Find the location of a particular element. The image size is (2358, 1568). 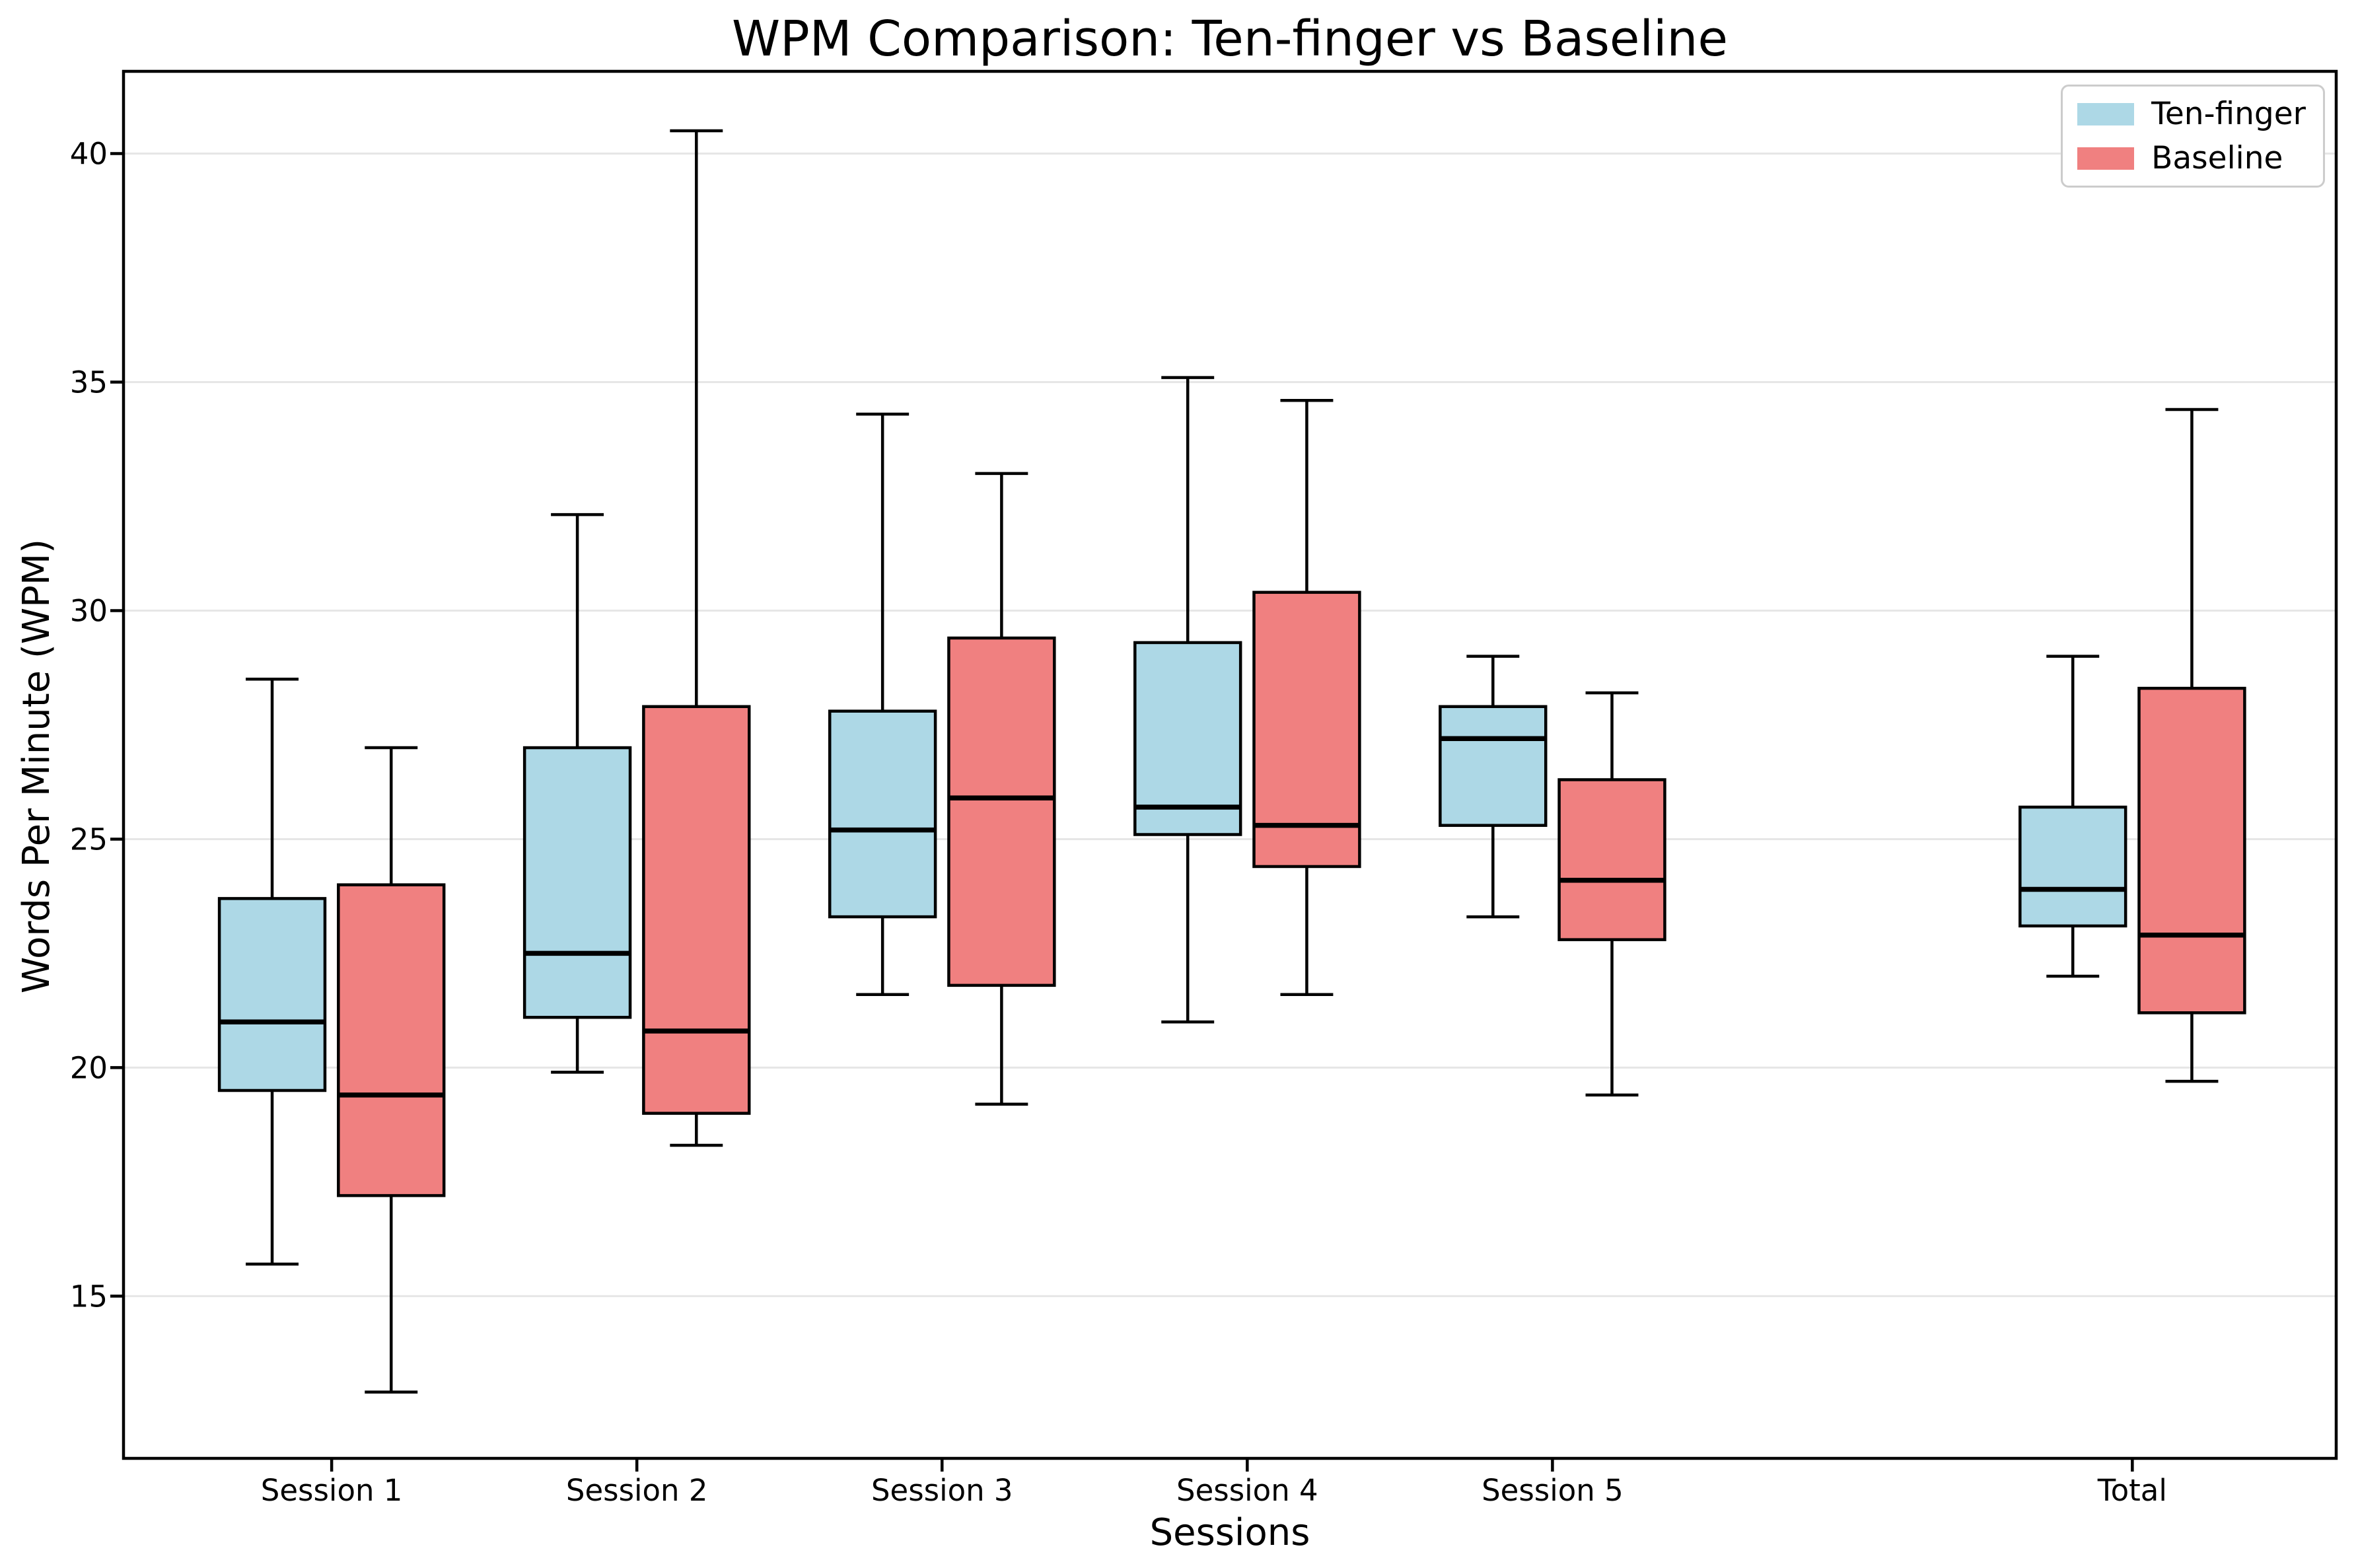

y-tick-label: 35 is located at coordinates (89, 382).